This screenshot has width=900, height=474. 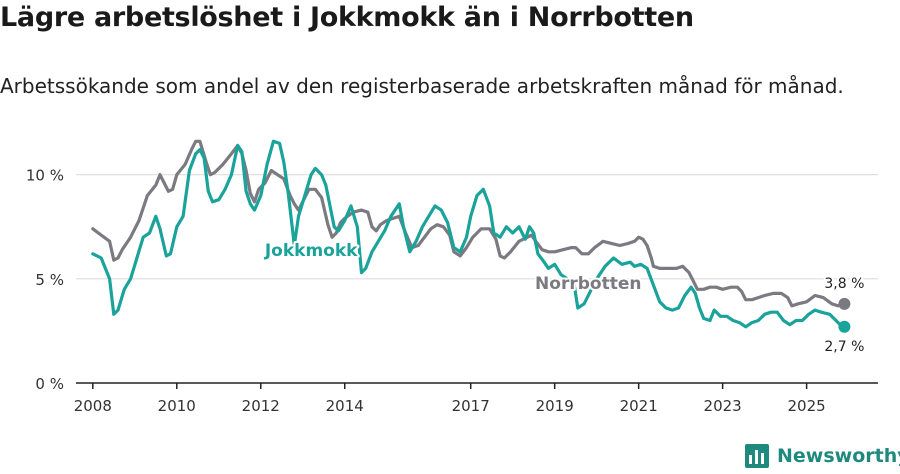 What do you see at coordinates (723, 406) in the screenshot?
I see `x-tick-label: 2023` at bounding box center [723, 406].